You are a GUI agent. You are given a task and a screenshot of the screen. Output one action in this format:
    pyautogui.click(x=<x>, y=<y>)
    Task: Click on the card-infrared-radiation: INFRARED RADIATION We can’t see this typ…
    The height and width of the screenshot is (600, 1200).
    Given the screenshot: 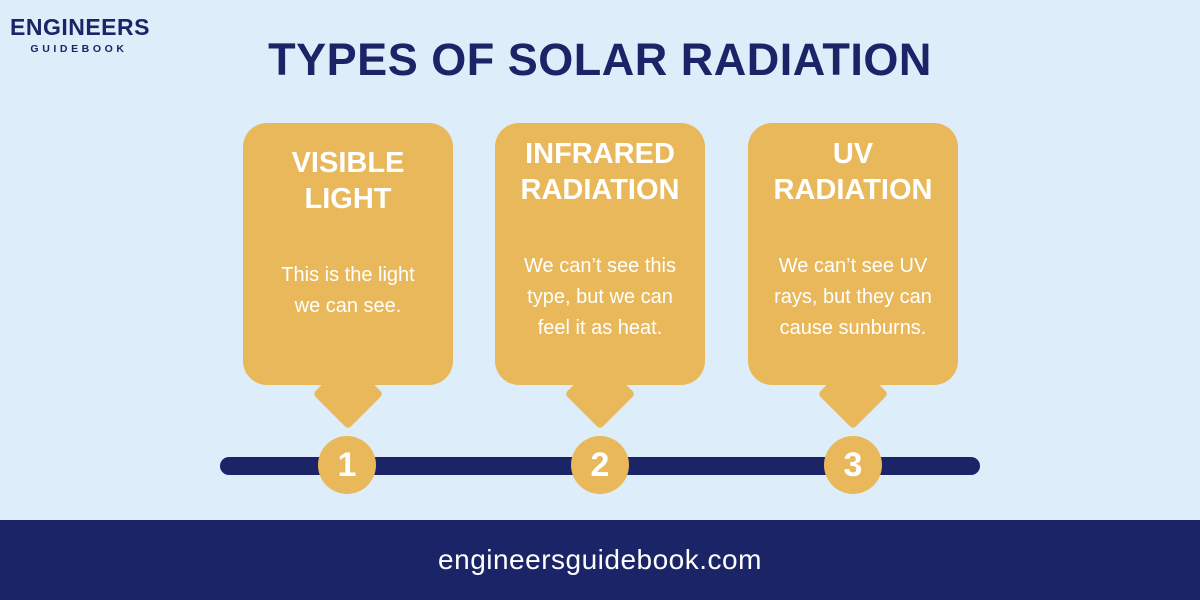 What is the action you would take?
    pyautogui.click(x=600, y=276)
    